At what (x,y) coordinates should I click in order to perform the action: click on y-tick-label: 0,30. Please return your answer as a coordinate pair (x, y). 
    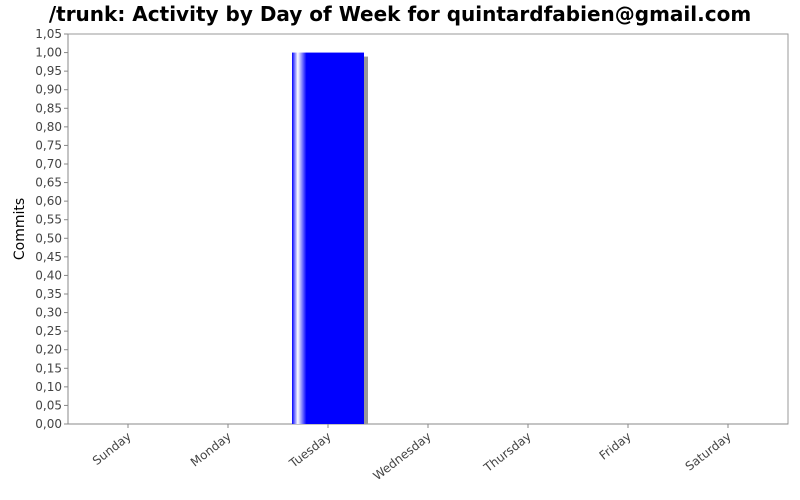
    Looking at the image, I should click on (48, 313).